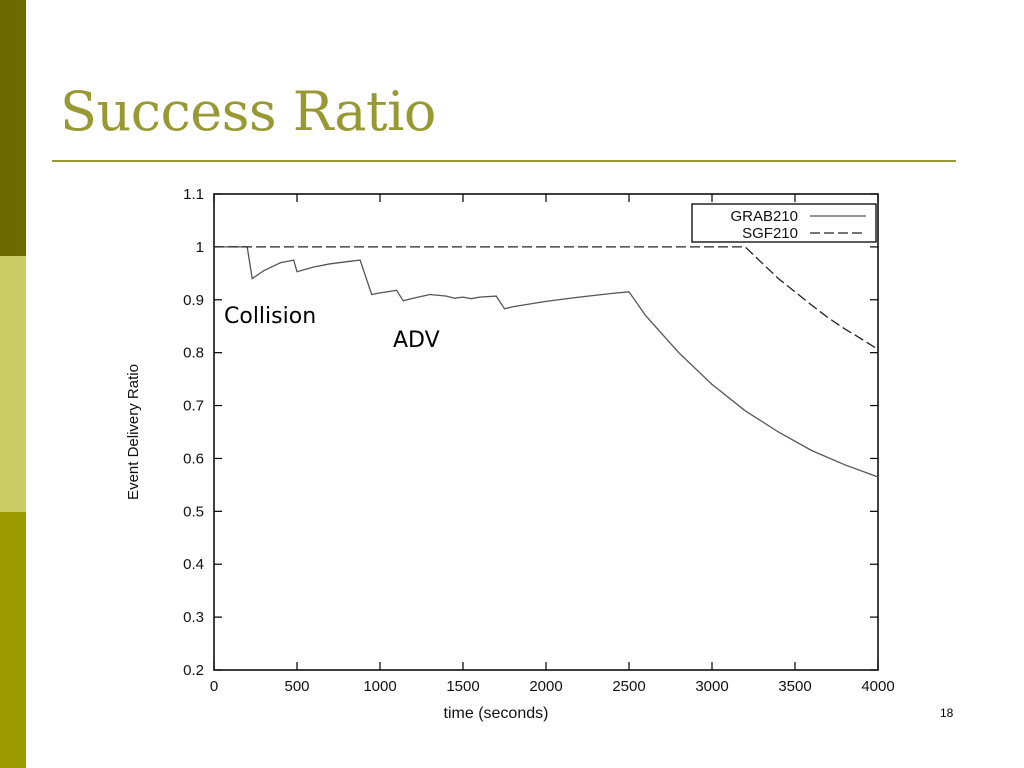 Image resolution: width=1024 pixels, height=768 pixels. Describe the element at coordinates (711, 686) in the screenshot. I see `x-tick-label: 3000` at that location.